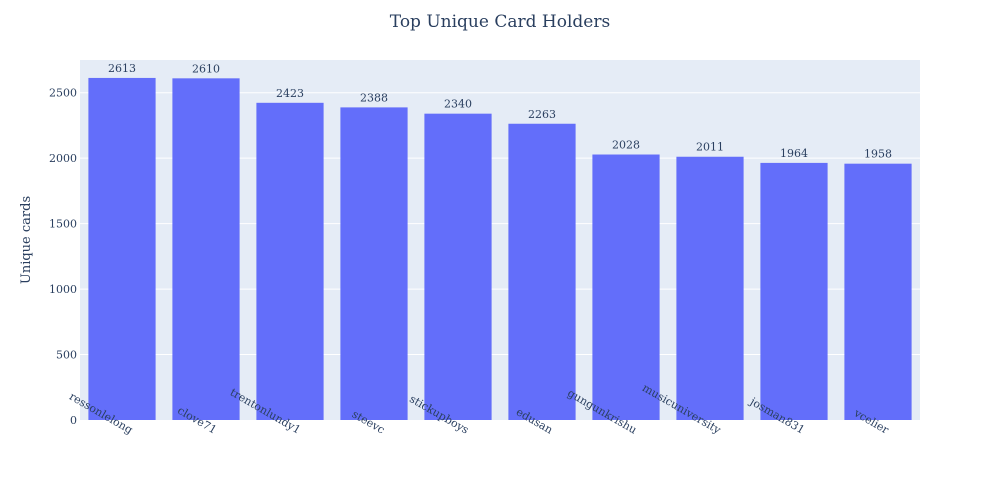  Describe the element at coordinates (73, 420) in the screenshot. I see `y-tick-label: 0` at that location.